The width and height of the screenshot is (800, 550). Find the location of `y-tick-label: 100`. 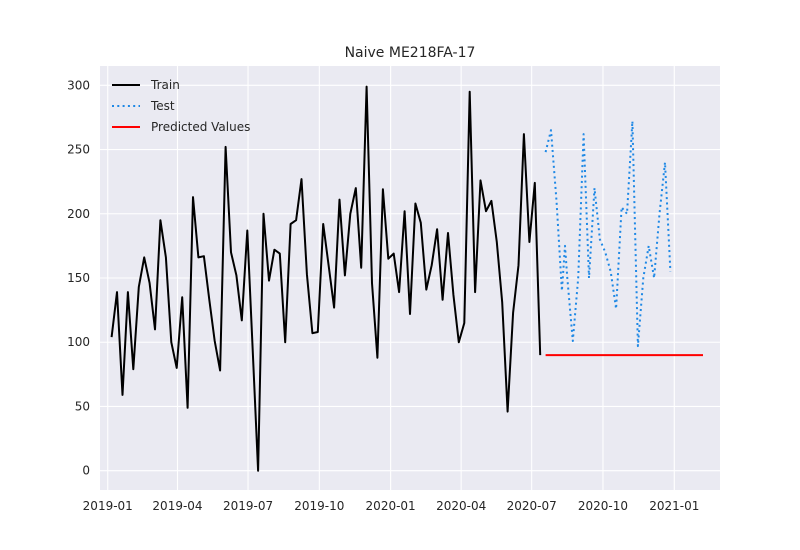

y-tick-label: 100 is located at coordinates (78, 342).